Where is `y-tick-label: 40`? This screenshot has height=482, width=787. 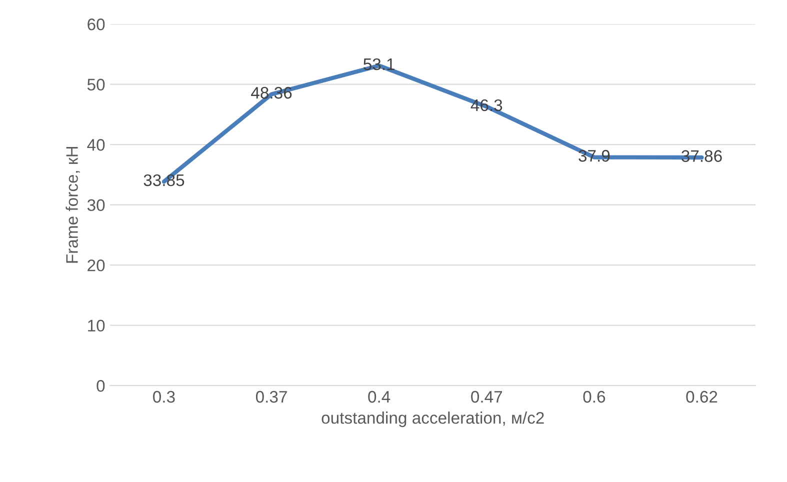 y-tick-label: 40 is located at coordinates (96, 145).